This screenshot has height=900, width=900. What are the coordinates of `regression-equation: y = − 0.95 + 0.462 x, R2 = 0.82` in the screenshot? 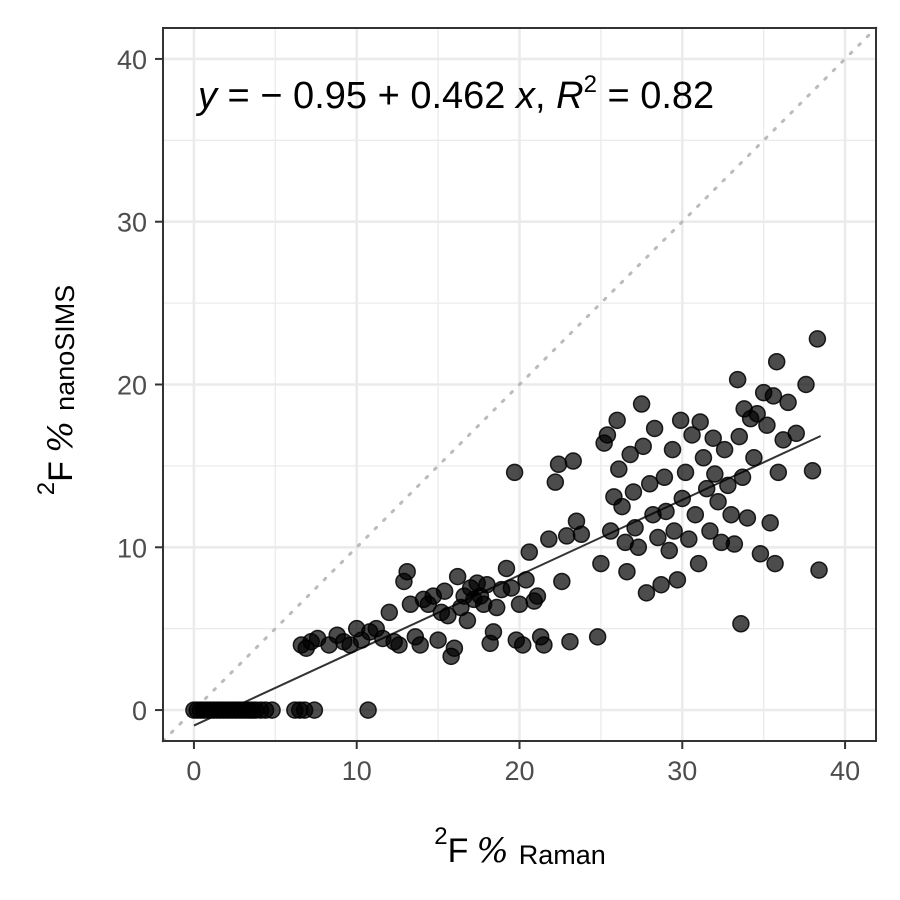 It's located at (454, 94).